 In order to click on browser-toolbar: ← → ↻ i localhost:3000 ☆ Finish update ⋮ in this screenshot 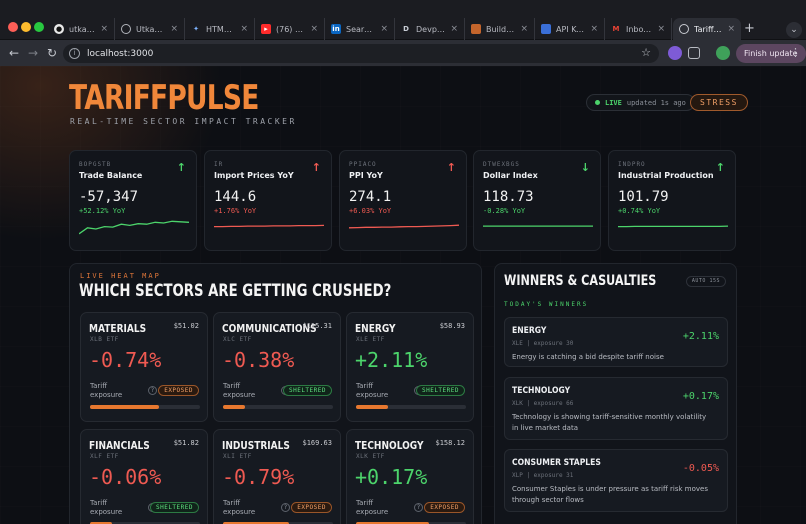, I will do `click(403, 53)`.